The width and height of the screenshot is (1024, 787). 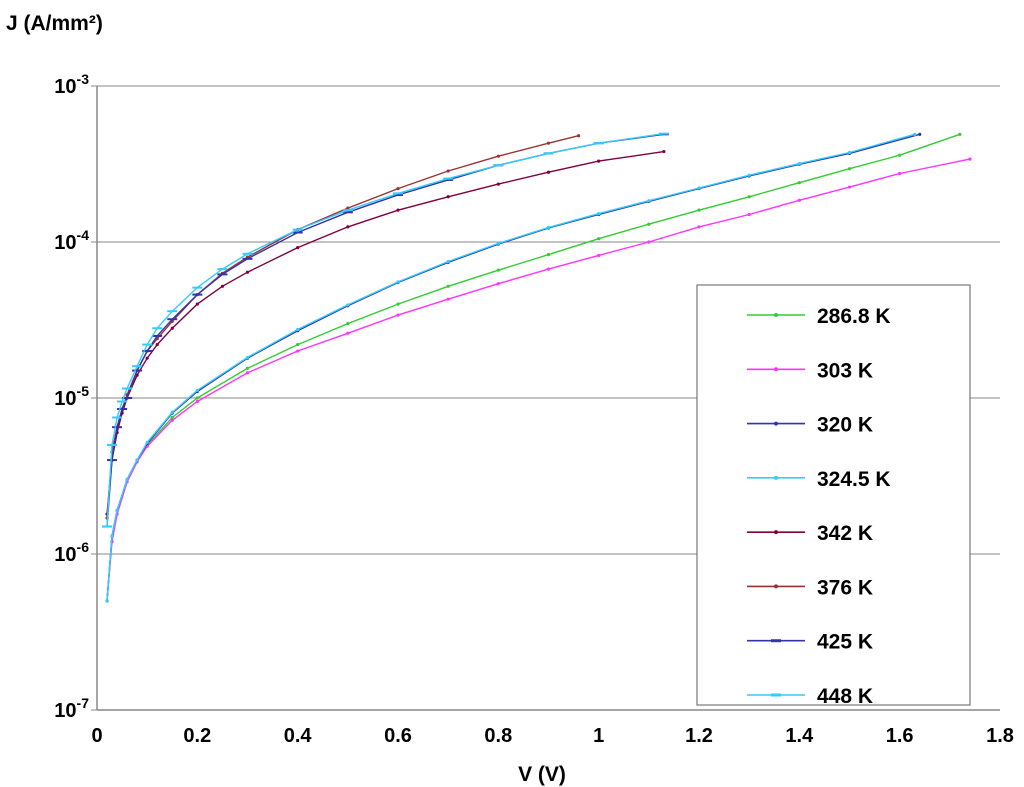 What do you see at coordinates (71, 708) in the screenshot?
I see `y-tick-label: 10⁻⁷` at bounding box center [71, 708].